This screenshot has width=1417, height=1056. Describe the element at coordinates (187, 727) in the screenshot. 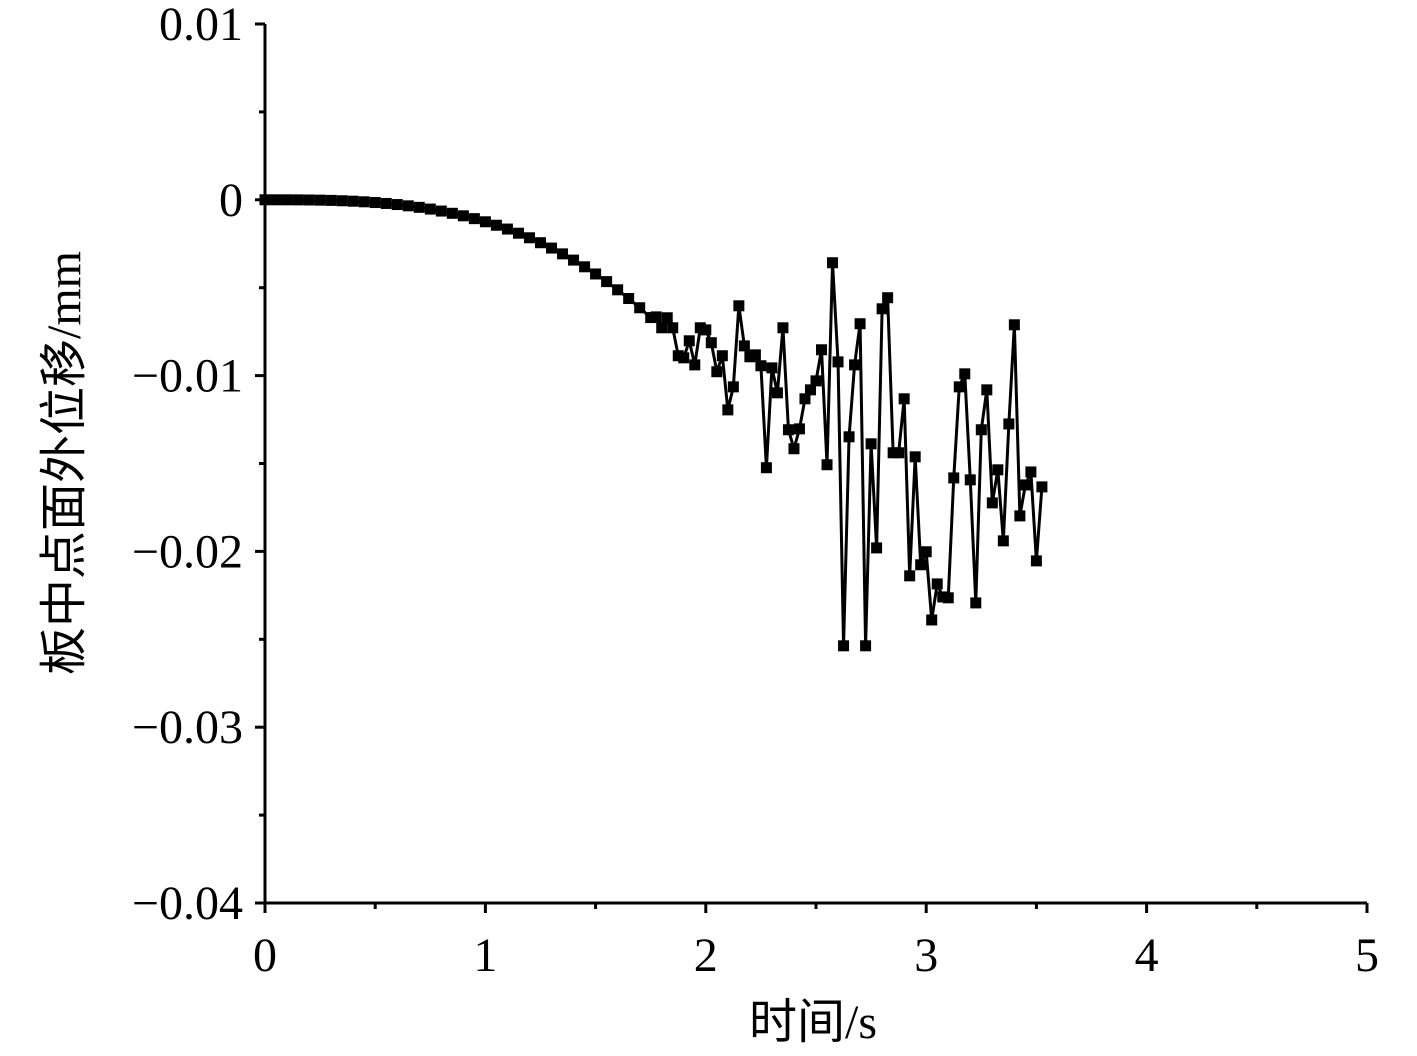

I see `y-tick-label: −0.03` at that location.